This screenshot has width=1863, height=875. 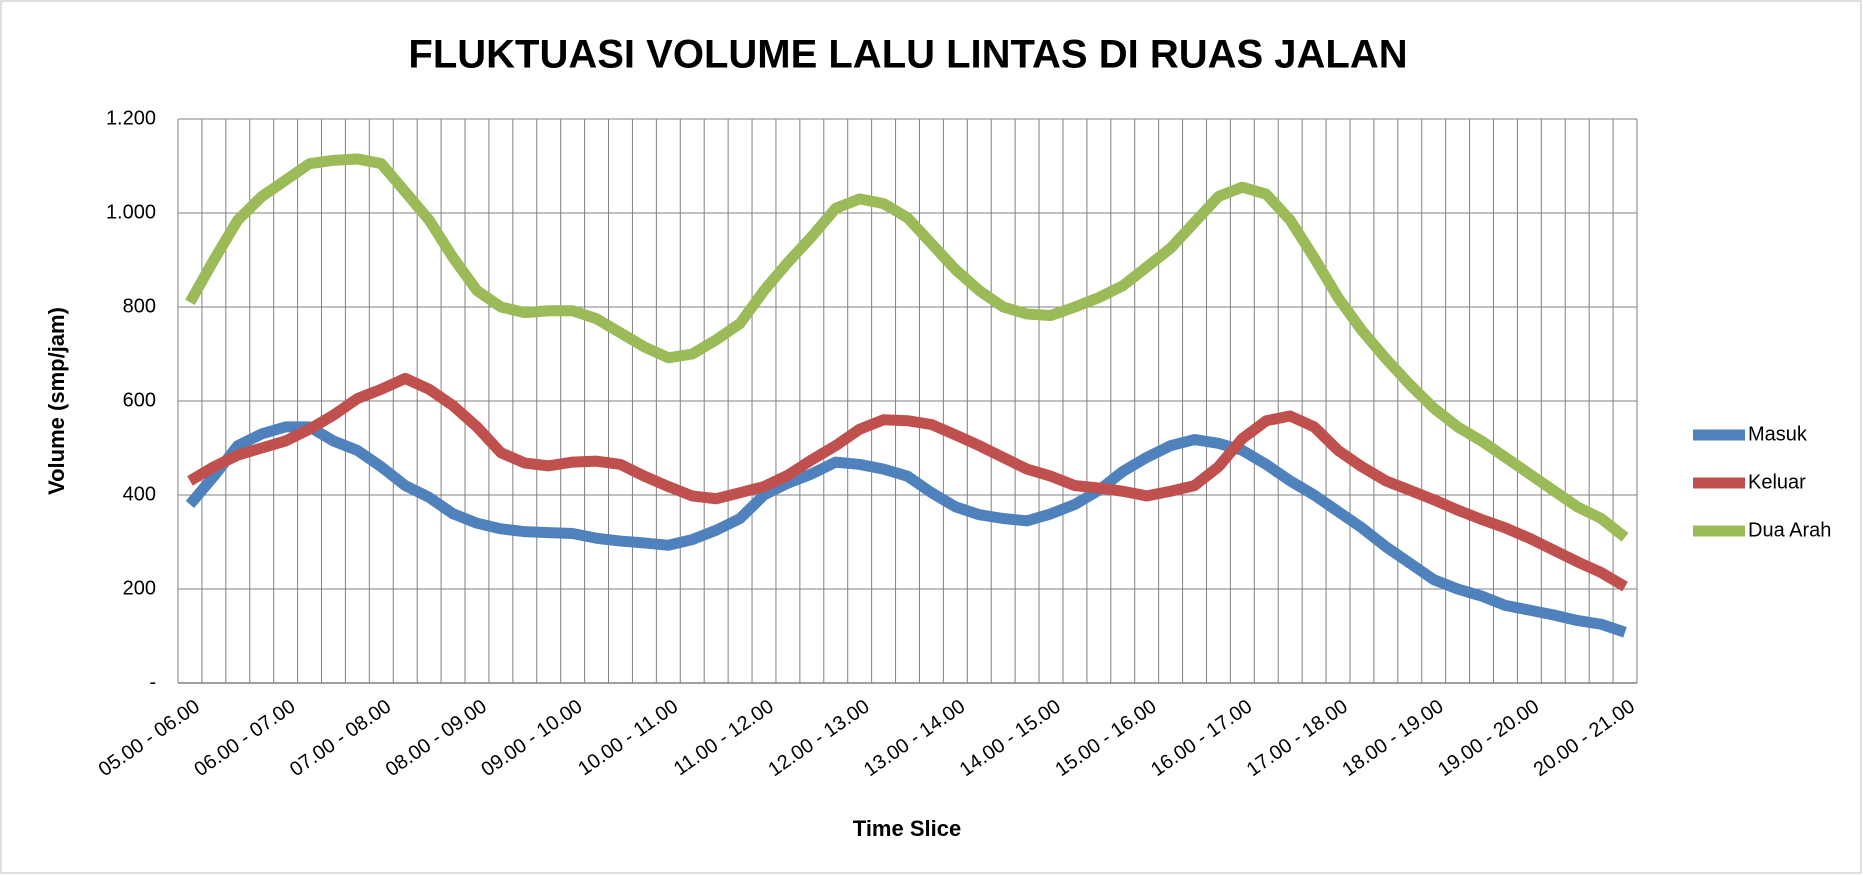 I want to click on y-tick-label: -, so click(x=152, y=682).